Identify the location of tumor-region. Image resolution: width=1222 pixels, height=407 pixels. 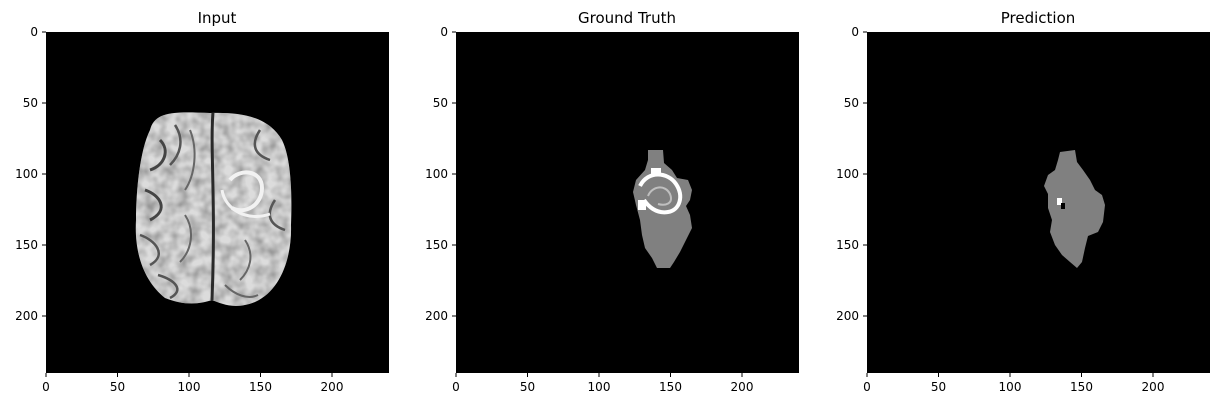
(1074, 209).